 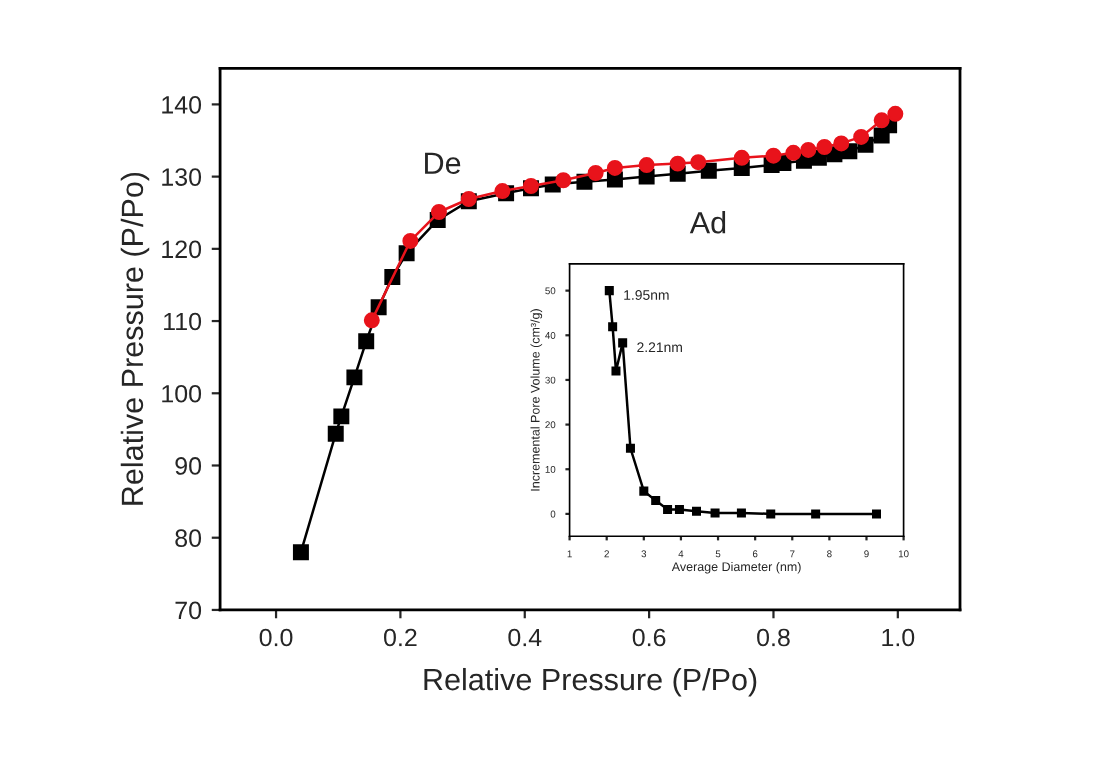 What do you see at coordinates (188, 466) in the screenshot?
I see `y-tick-label: 90` at bounding box center [188, 466].